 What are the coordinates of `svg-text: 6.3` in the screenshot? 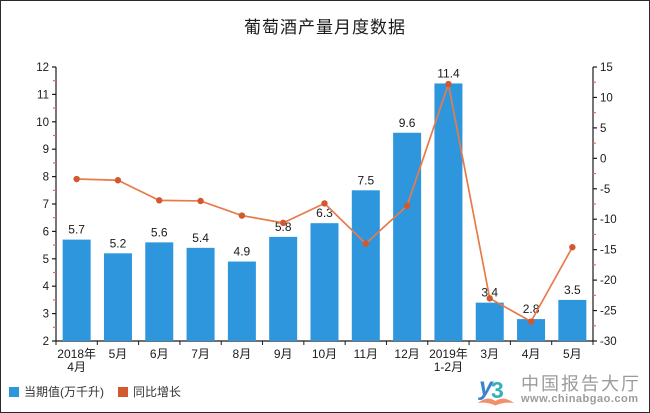 It's located at (324, 213).